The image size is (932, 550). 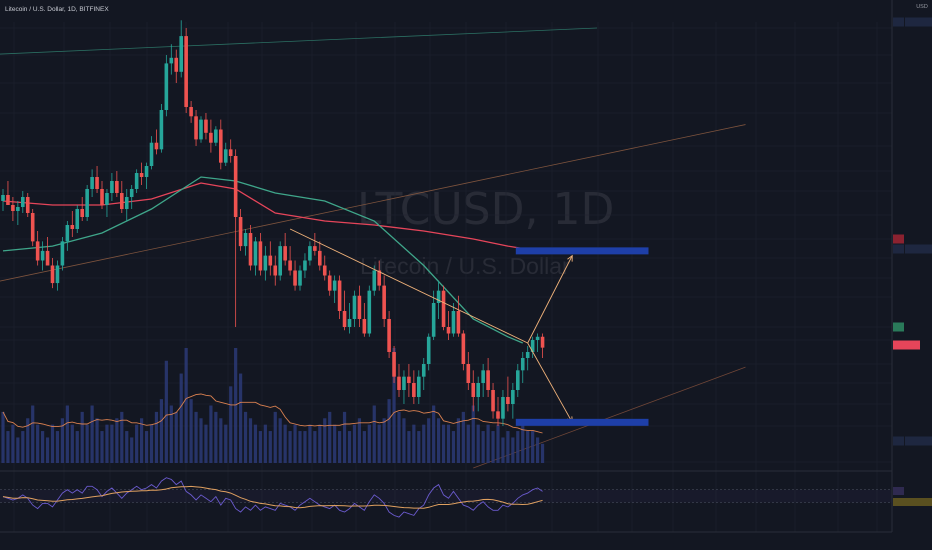 What do you see at coordinates (582, 251) in the screenshot?
I see `upper-target-box` at bounding box center [582, 251].